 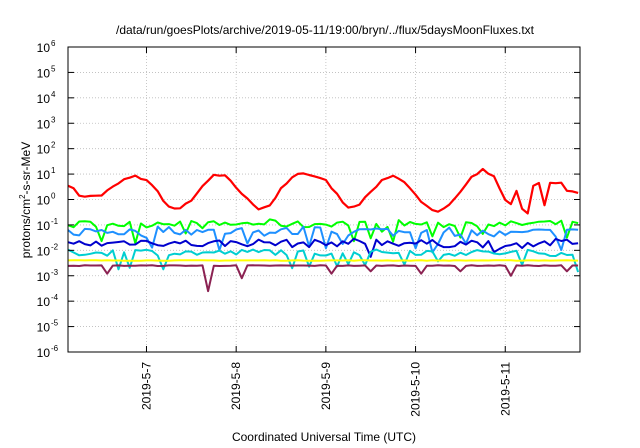 What do you see at coordinates (236, 386) in the screenshot?
I see `x-tick-label: 2019-5-8` at bounding box center [236, 386].